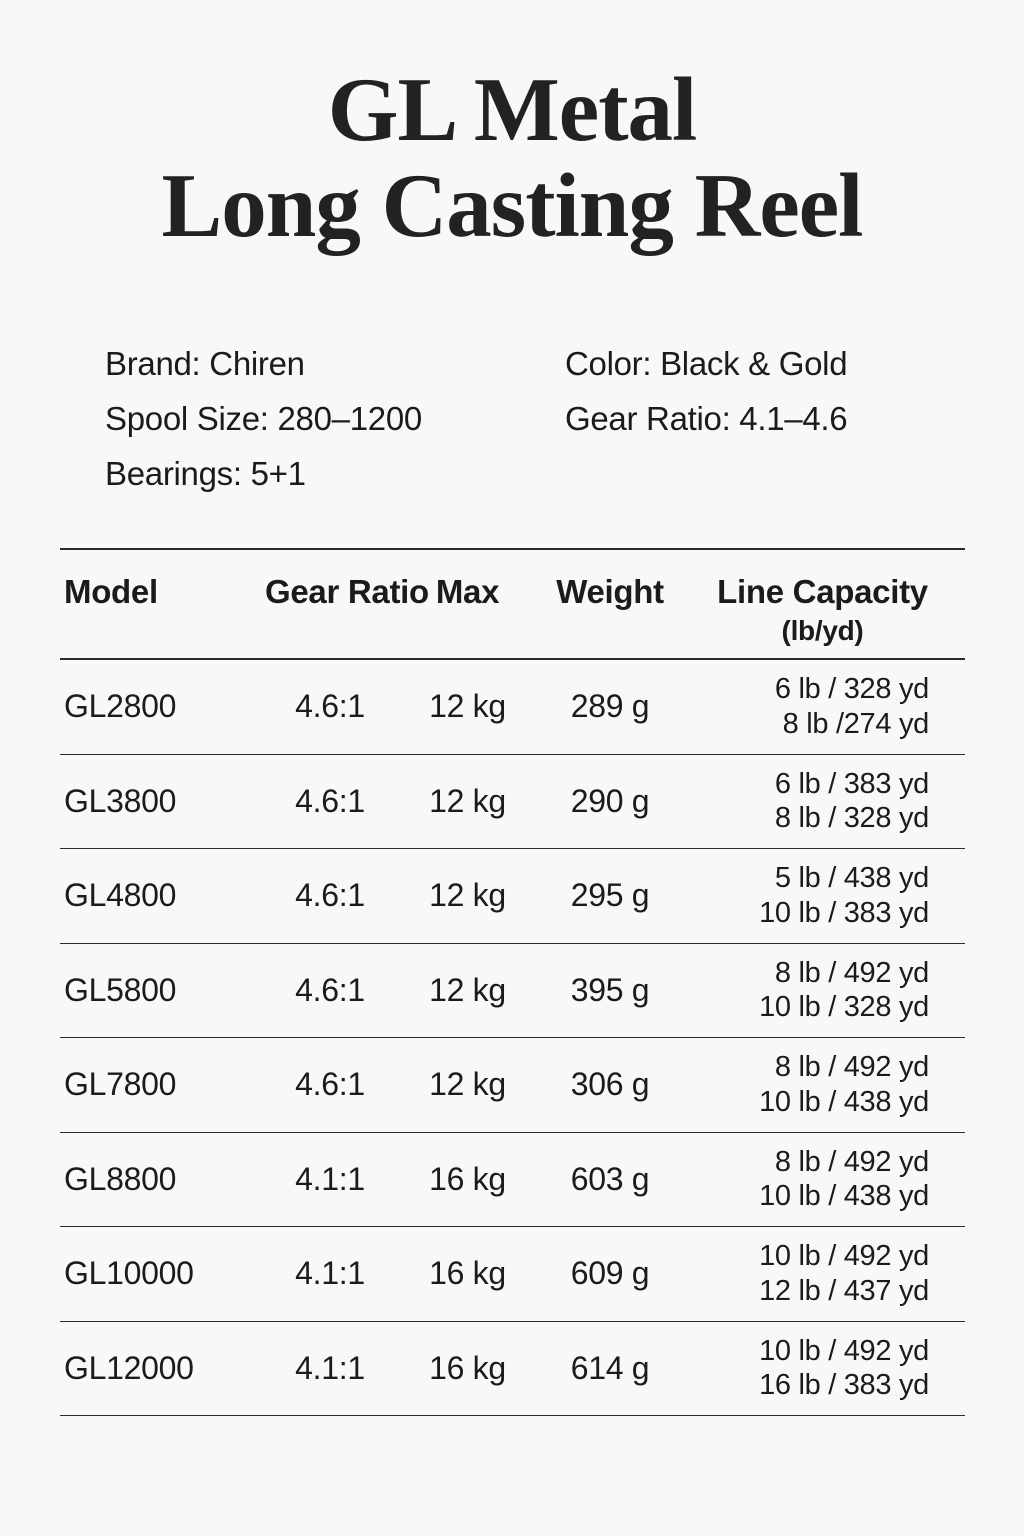 The image size is (1024, 1536). What do you see at coordinates (120, 895) in the screenshot?
I see `model-cell: GL4800` at bounding box center [120, 895].